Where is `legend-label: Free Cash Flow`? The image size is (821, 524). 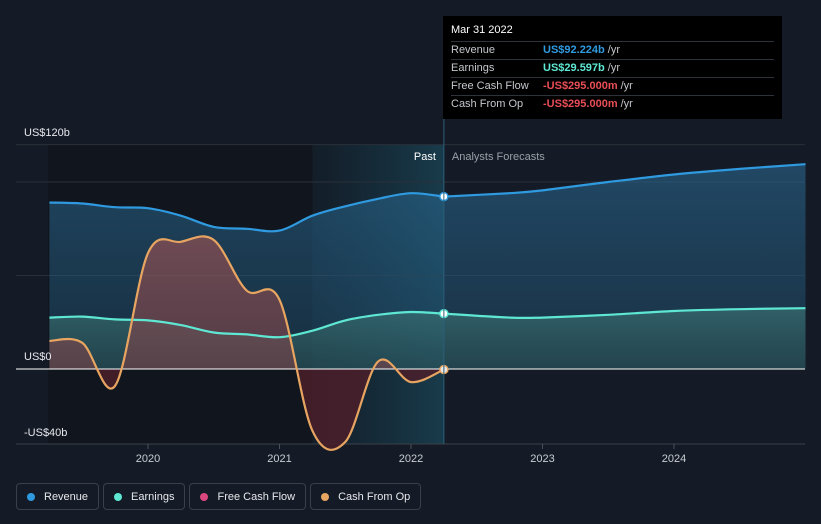
legend-label: Free Cash Flow is located at coordinates (256, 496).